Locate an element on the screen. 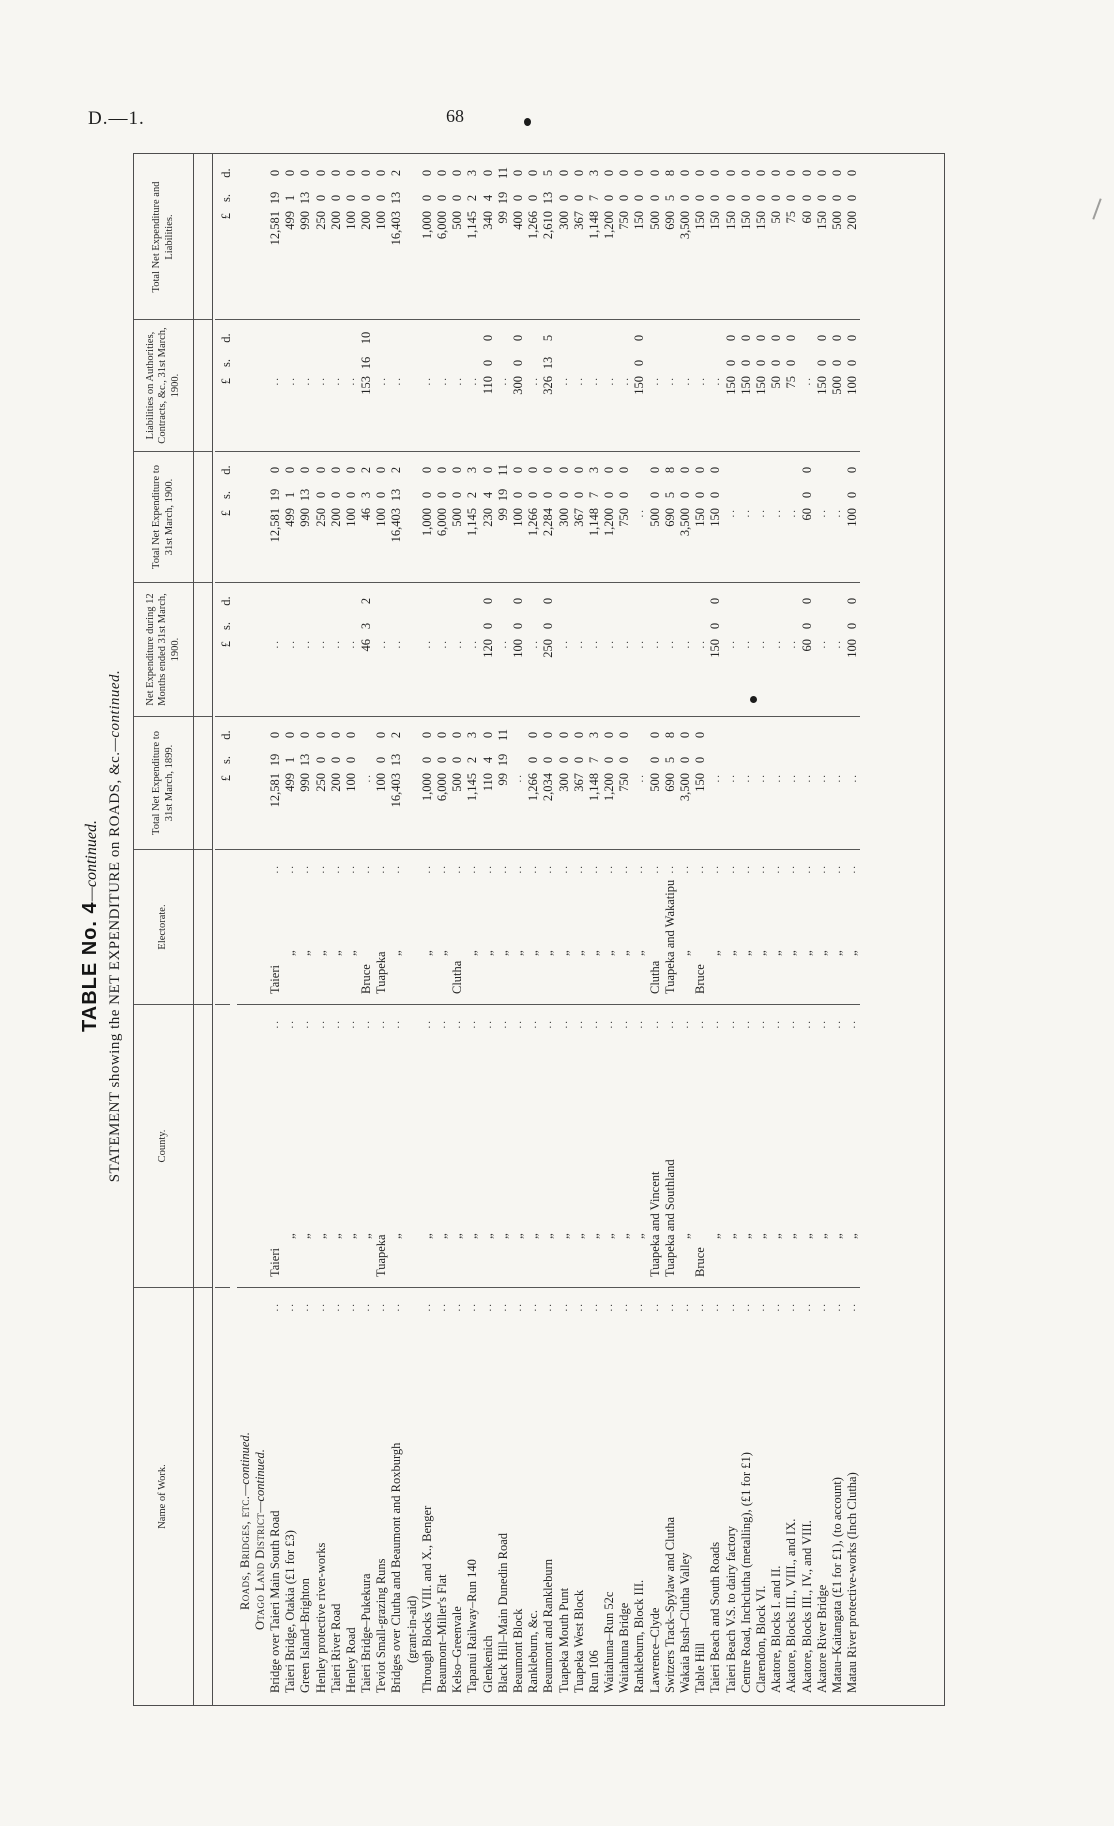 This screenshot has height=1826, width=1114. exp-1899-cell: 500 0 0 is located at coordinates (655, 783).